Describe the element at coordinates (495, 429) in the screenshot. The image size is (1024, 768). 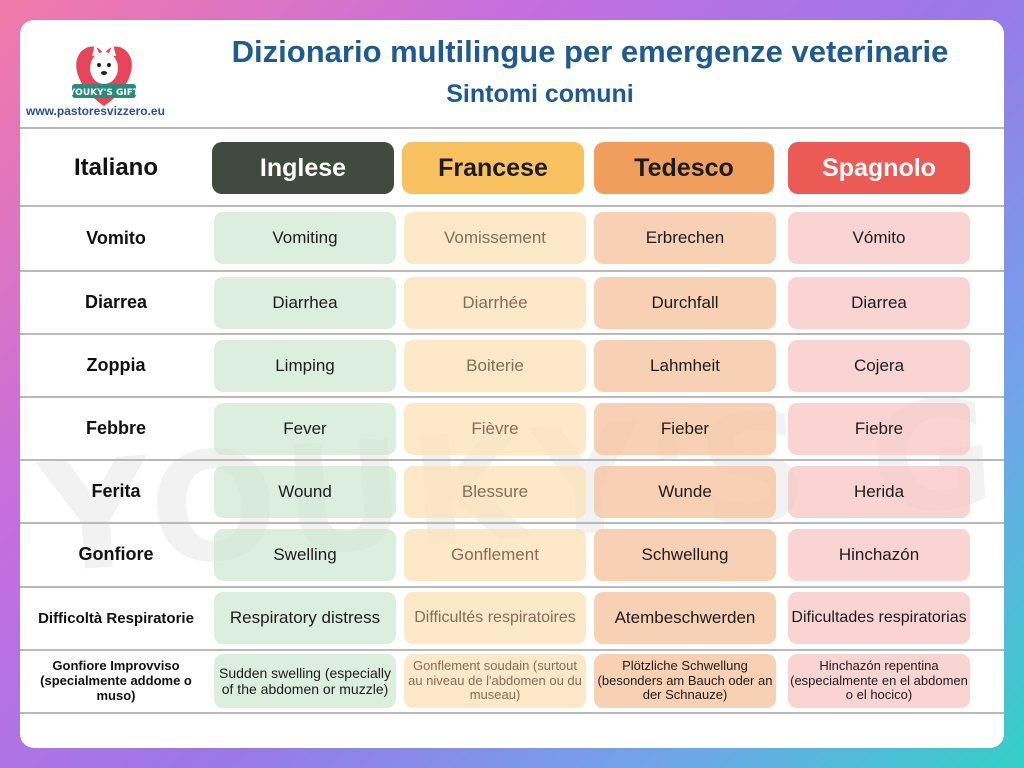
I see `cell-francese: Fièvre` at that location.